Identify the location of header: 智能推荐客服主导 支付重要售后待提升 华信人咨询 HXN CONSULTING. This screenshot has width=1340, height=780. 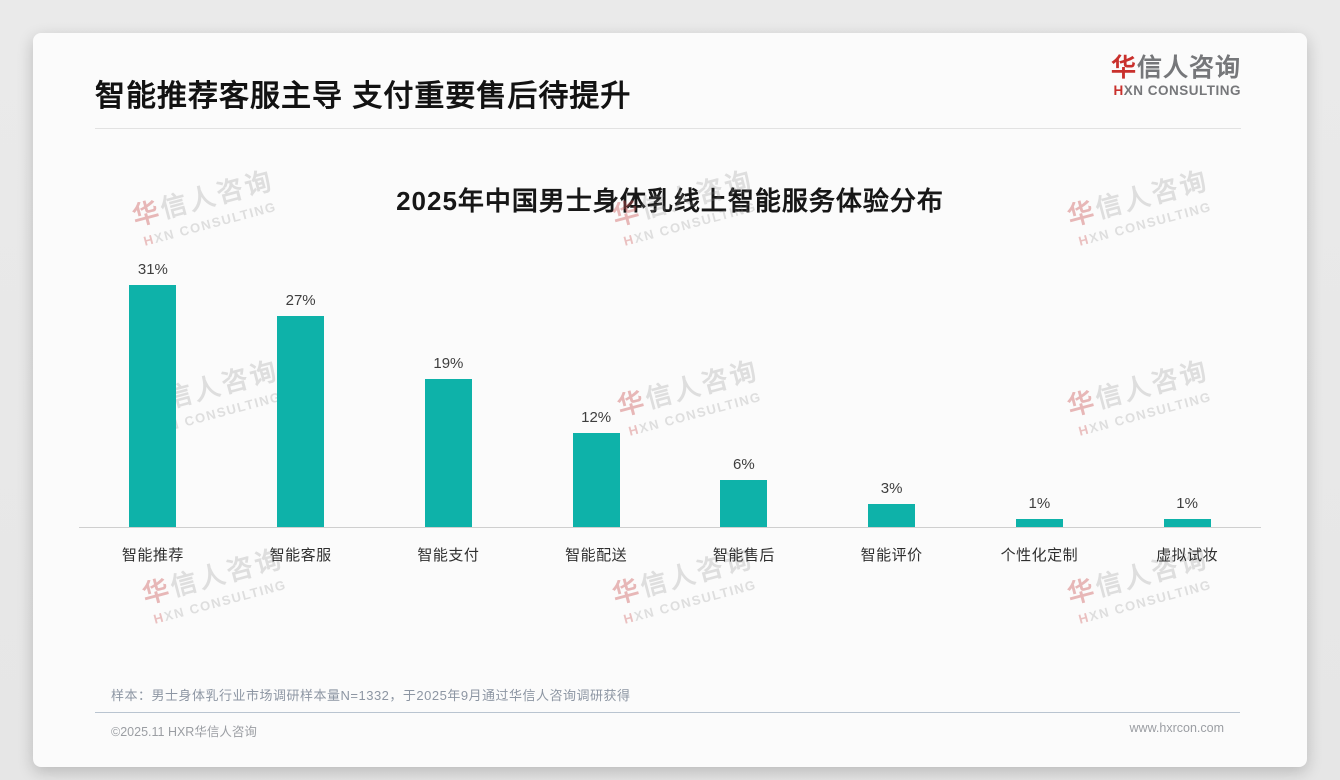
(670, 74).